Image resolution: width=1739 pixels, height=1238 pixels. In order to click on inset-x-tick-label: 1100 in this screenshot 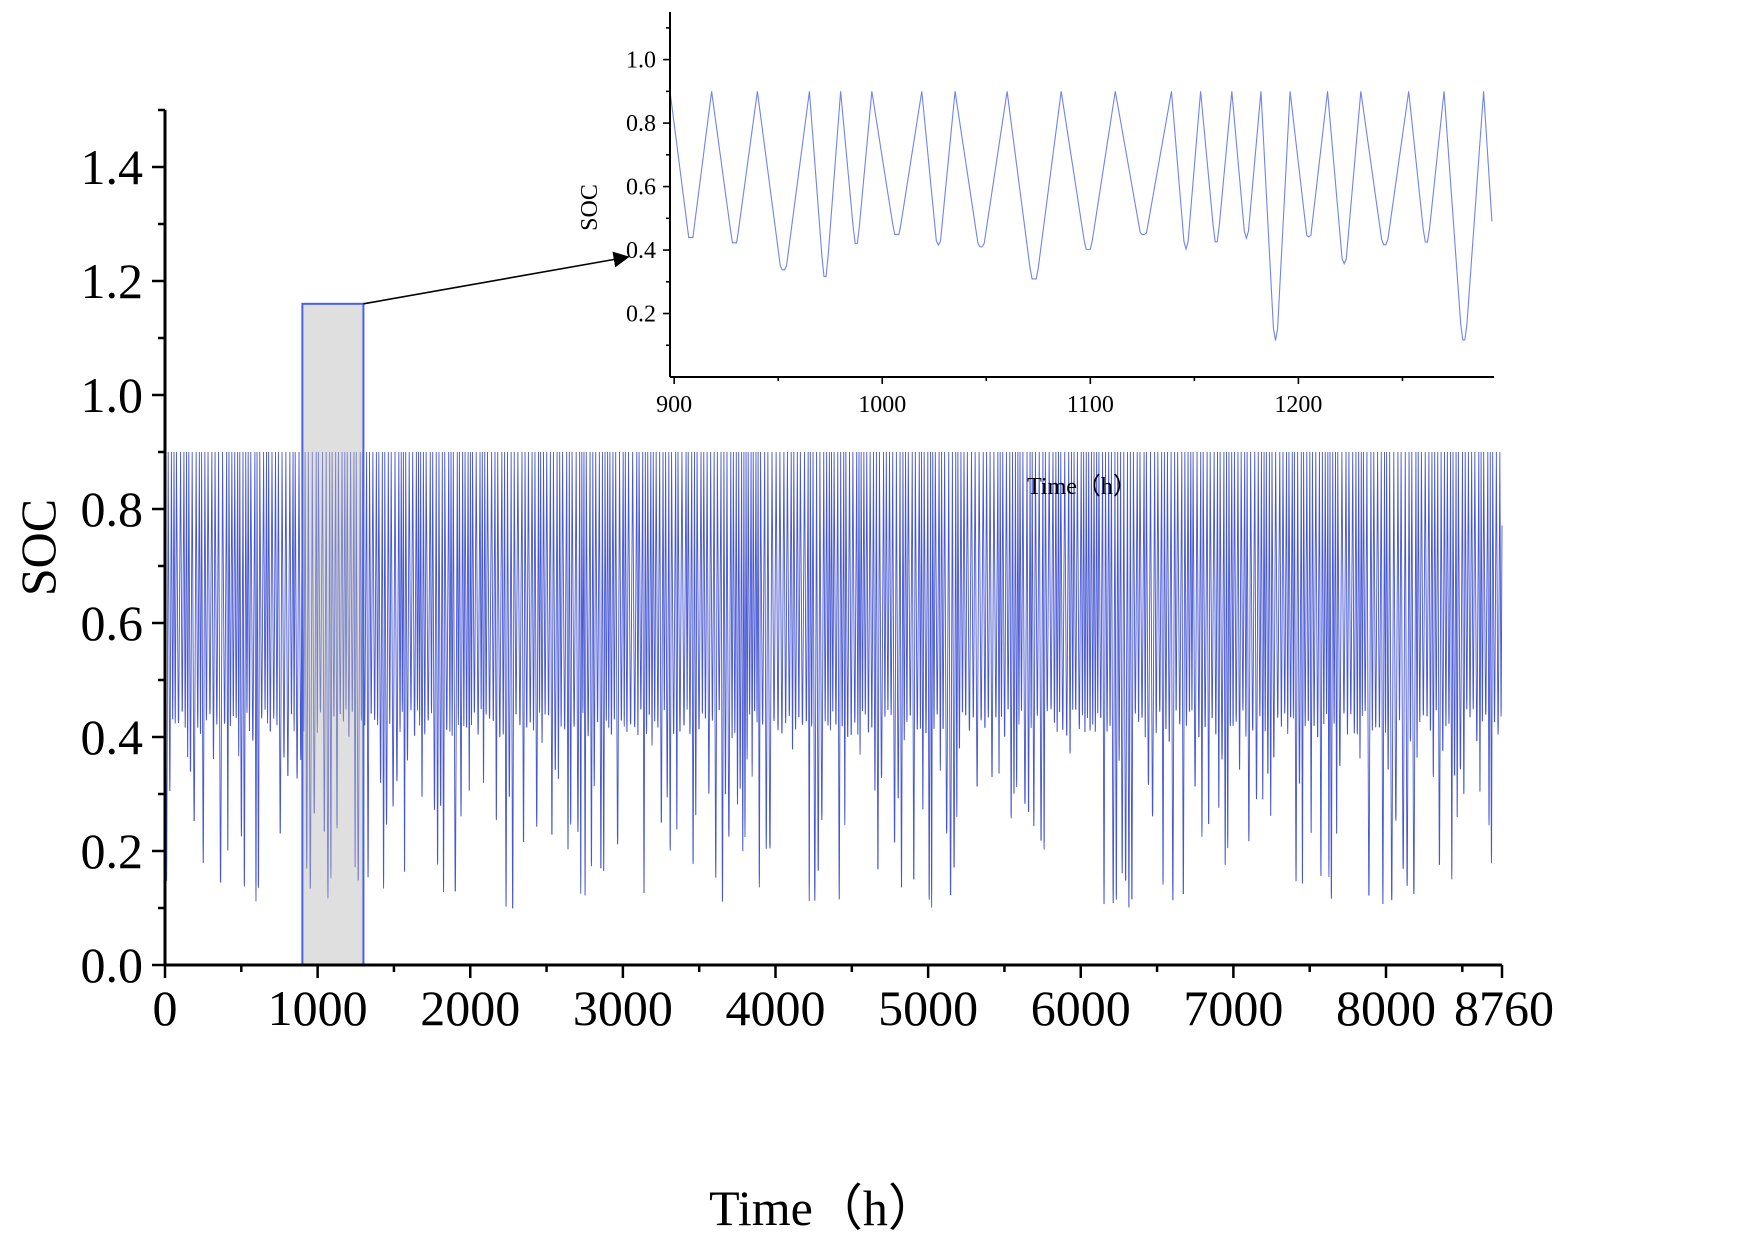, I will do `click(1090, 405)`.